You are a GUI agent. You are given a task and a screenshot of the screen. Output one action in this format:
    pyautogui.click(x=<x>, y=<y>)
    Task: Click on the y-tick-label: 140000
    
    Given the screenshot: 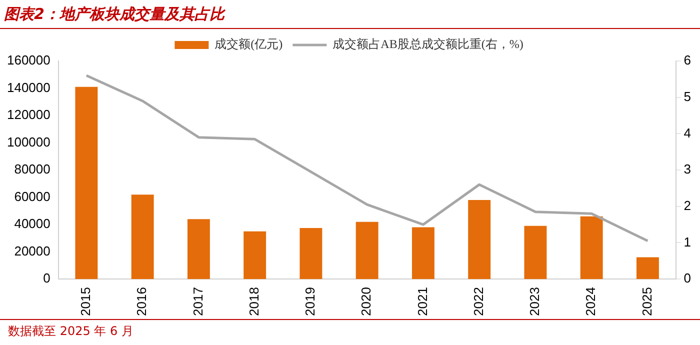 What is the action you would take?
    pyautogui.click(x=28, y=87)
    